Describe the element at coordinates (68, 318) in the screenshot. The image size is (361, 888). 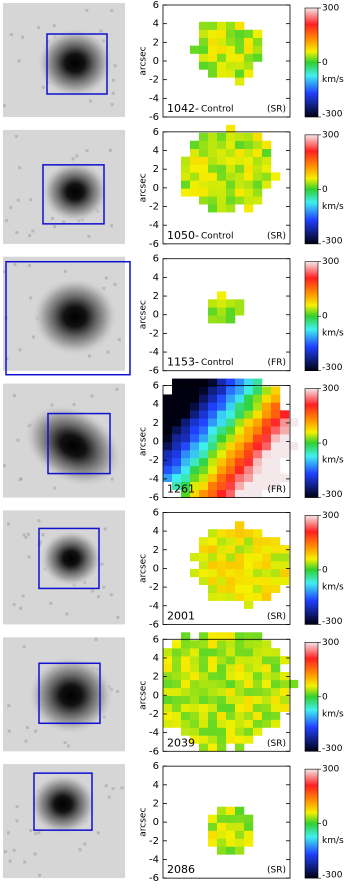
I see `field-box` at that location.